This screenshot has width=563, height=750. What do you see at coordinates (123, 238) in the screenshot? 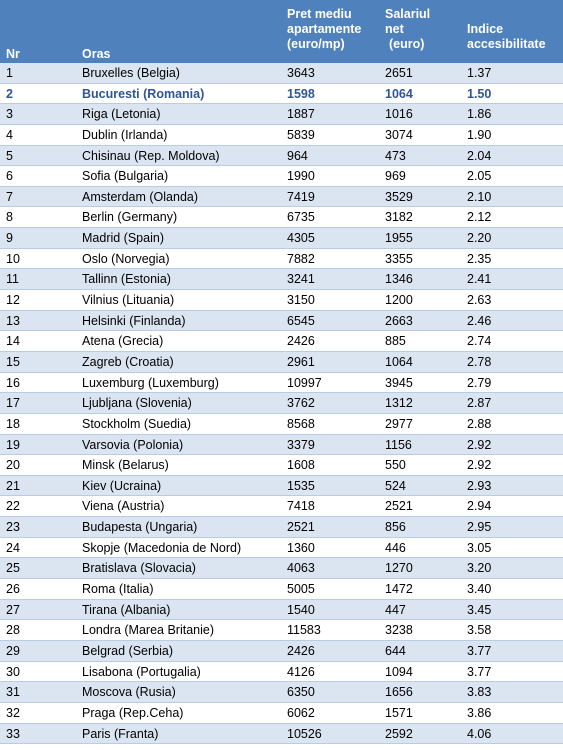
I see `cell-oras: Madrid (Spain)` at bounding box center [123, 238].